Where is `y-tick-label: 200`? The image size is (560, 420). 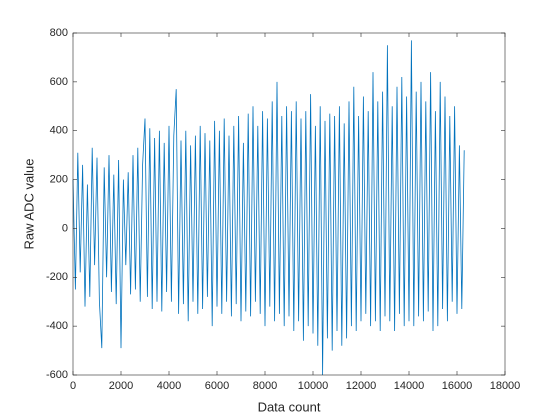 y-tick-label: 200 is located at coordinates (59, 179).